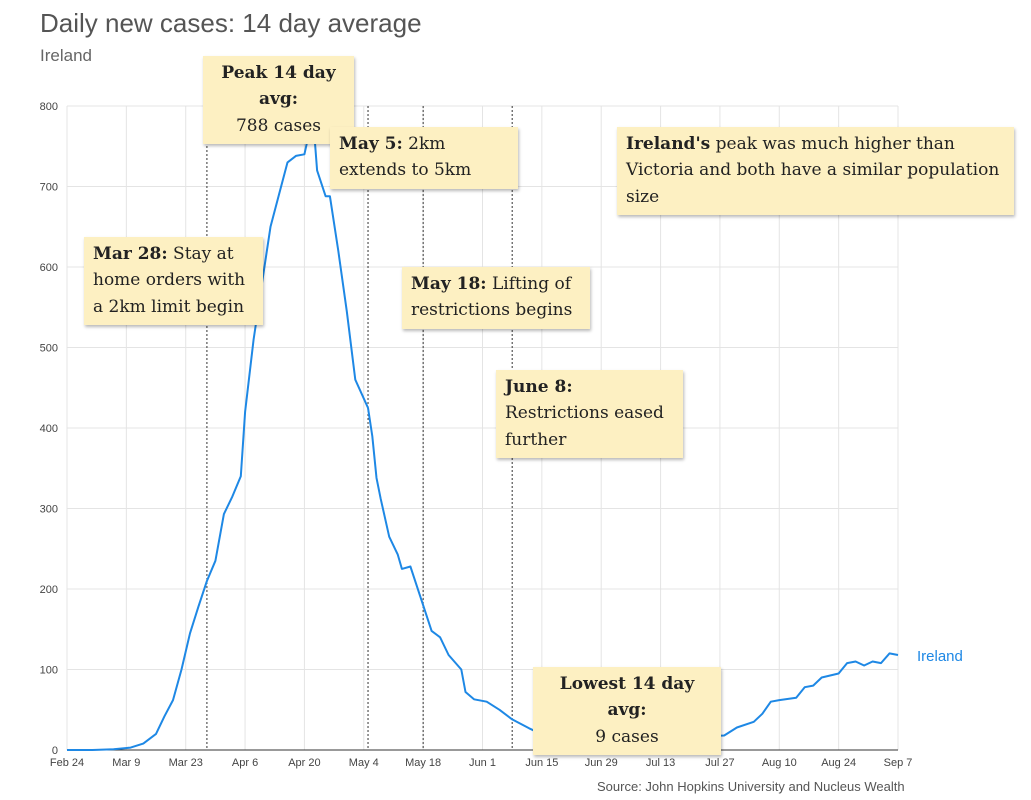  Describe the element at coordinates (627, 736) in the screenshot. I see `lowest-annotation-text: 9 cases` at that location.